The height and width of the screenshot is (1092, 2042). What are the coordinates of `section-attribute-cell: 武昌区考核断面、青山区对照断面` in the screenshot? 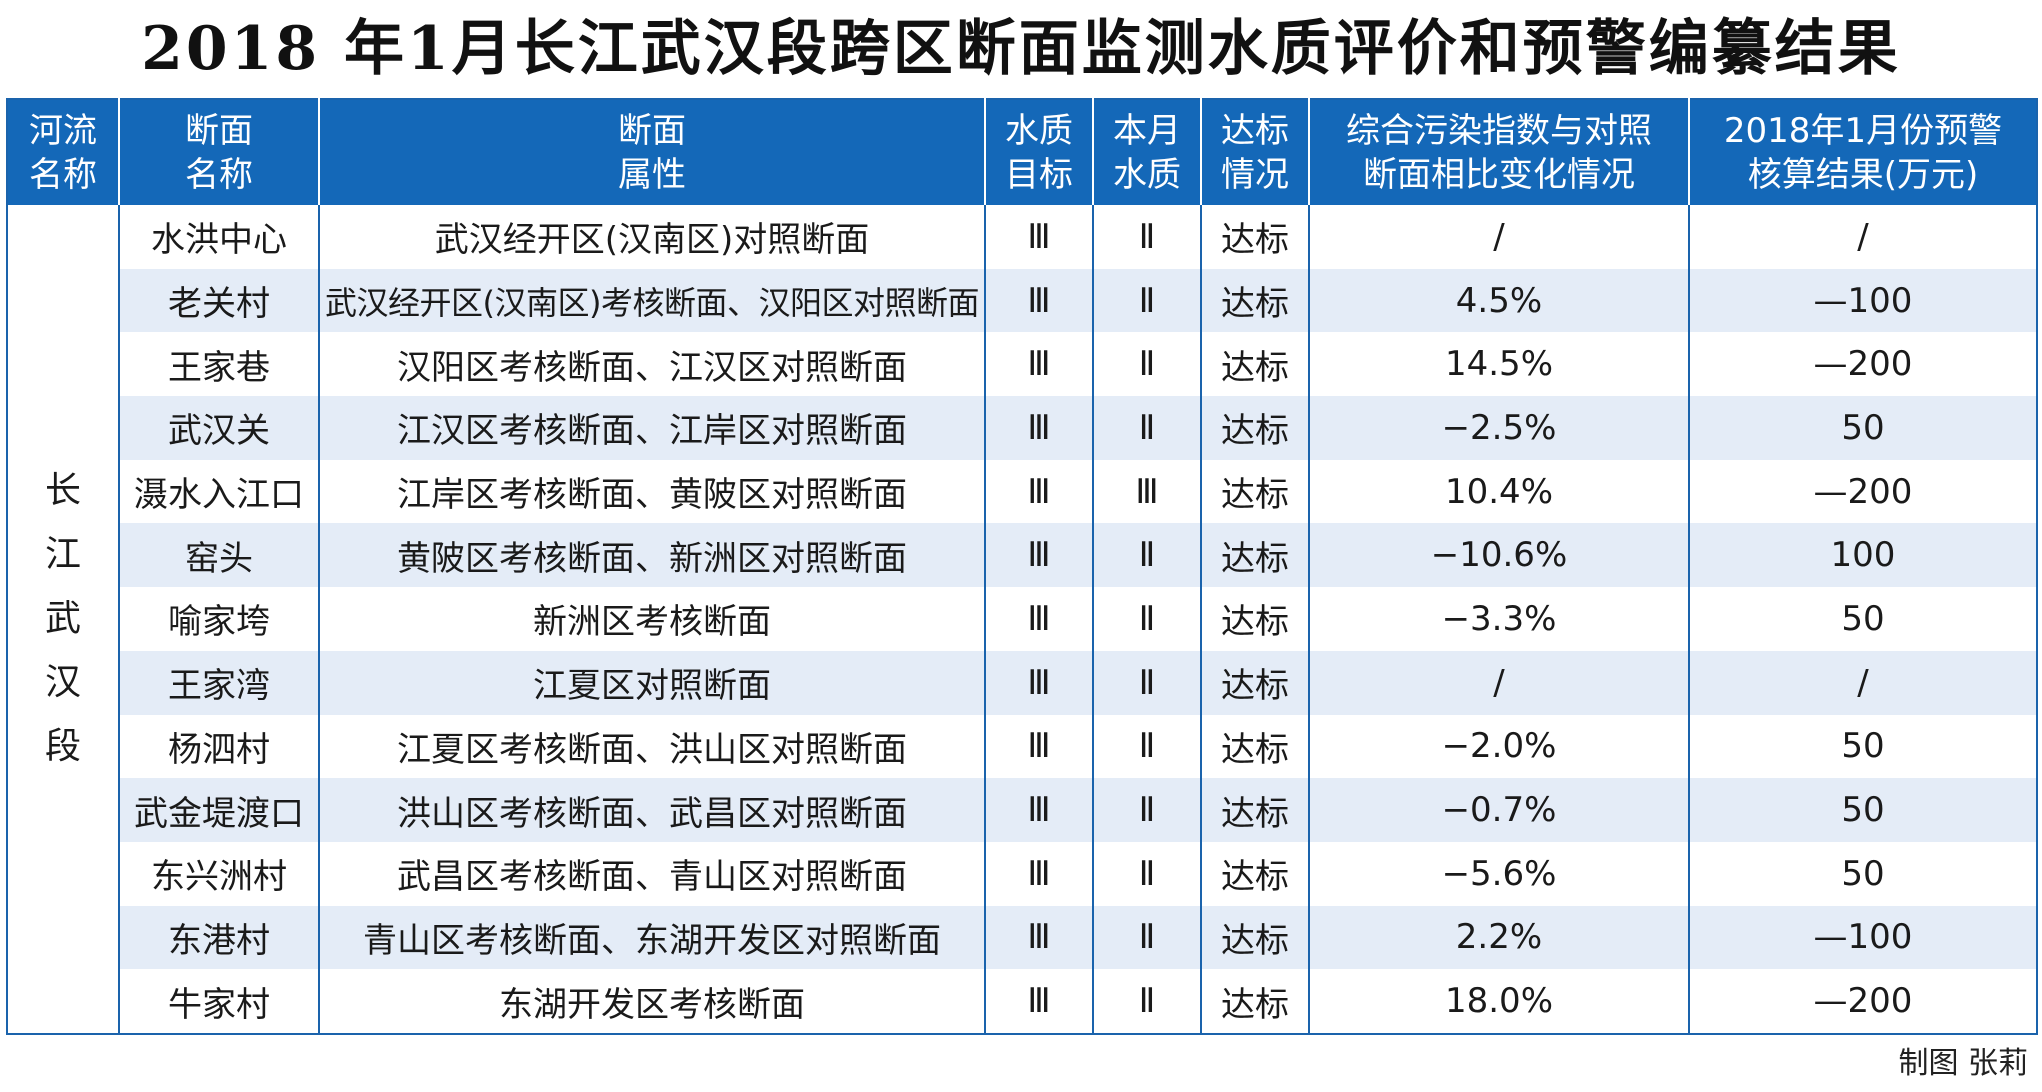 It's located at (651, 873).